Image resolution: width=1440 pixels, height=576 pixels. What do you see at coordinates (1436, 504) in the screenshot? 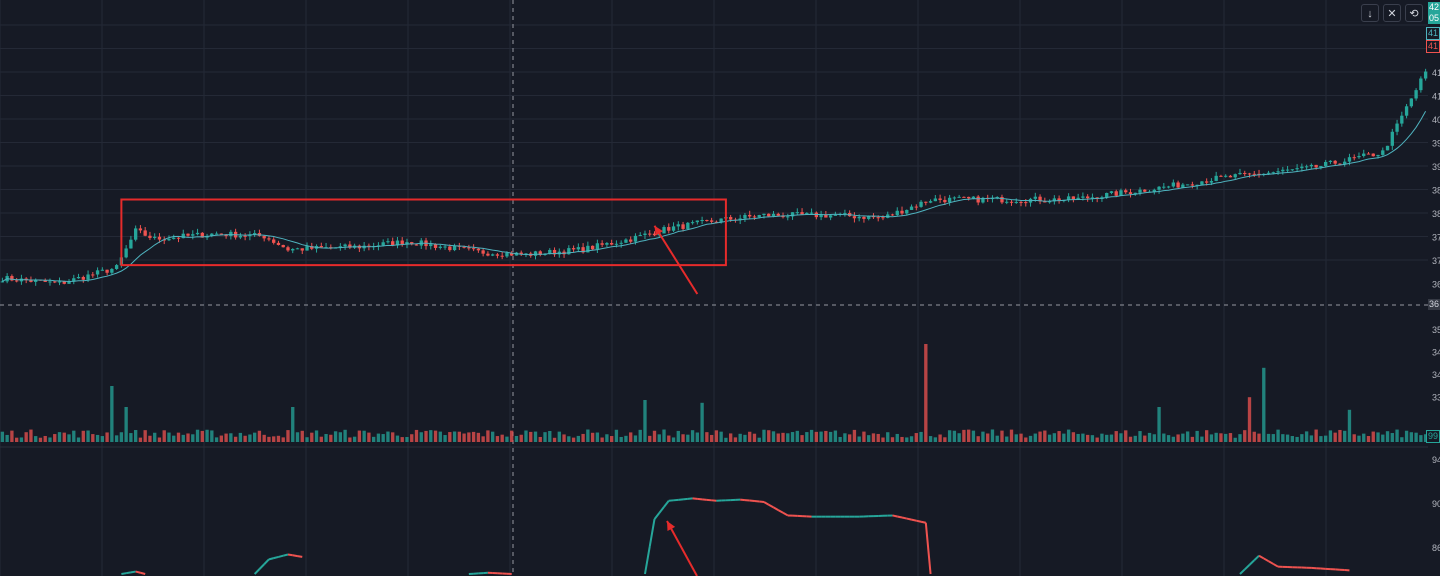
I see `indicator-axis-tick-label: 90` at bounding box center [1436, 504].